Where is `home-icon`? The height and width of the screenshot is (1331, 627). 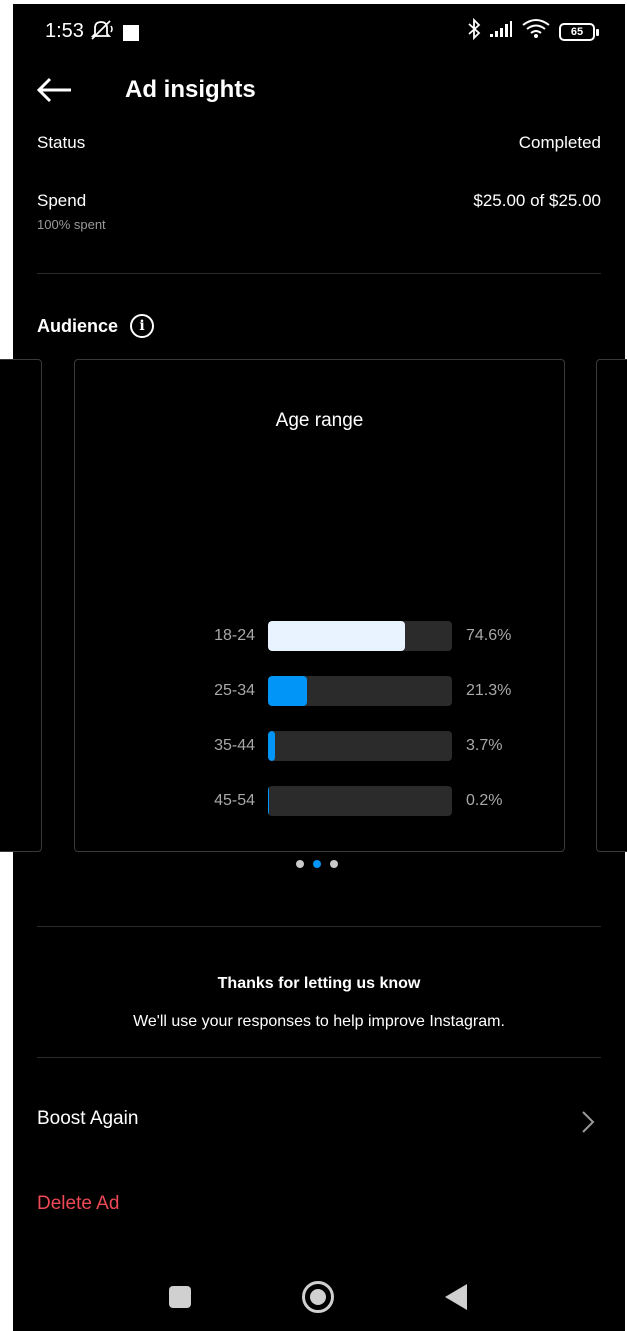 home-icon is located at coordinates (318, 1297).